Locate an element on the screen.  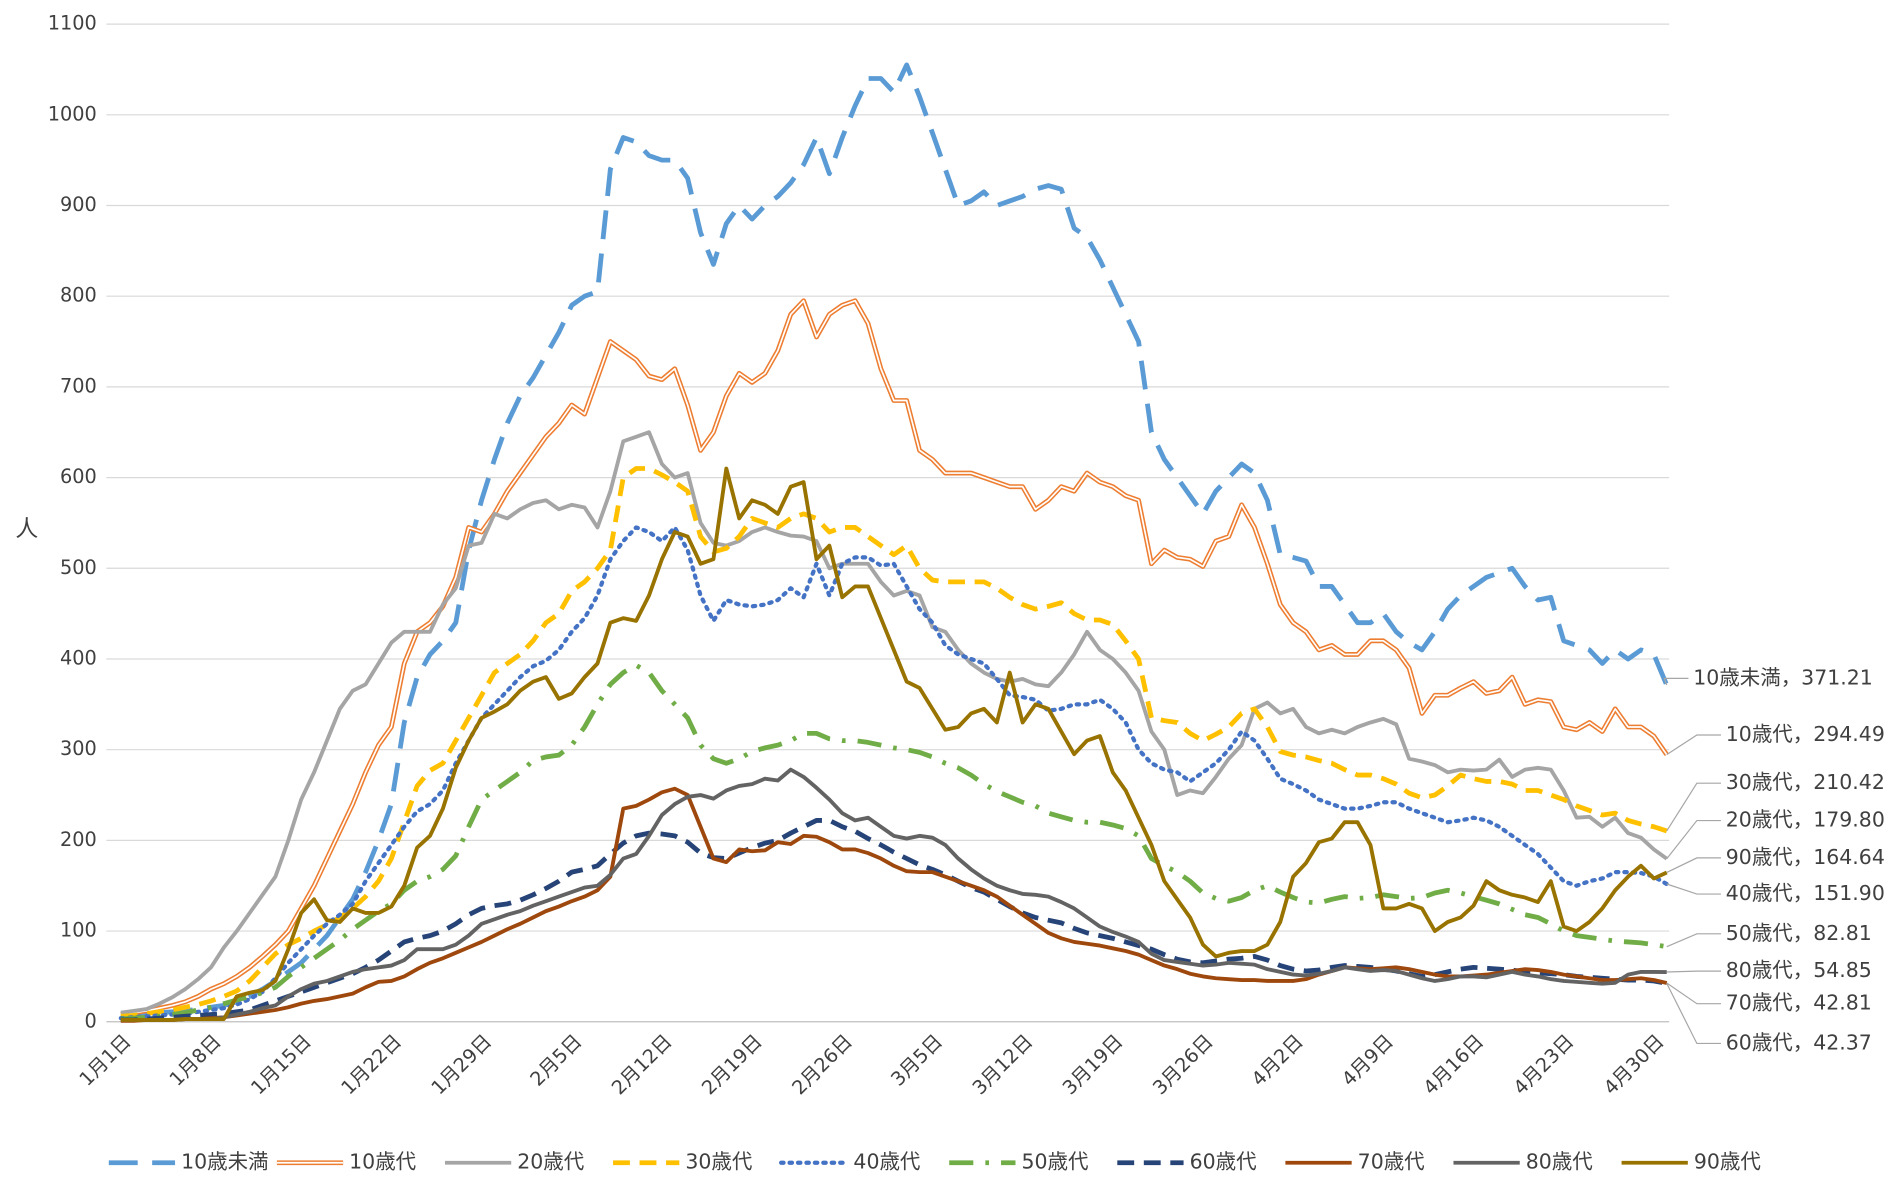
end-label: 70歳代，42.81 is located at coordinates (1799, 1003).